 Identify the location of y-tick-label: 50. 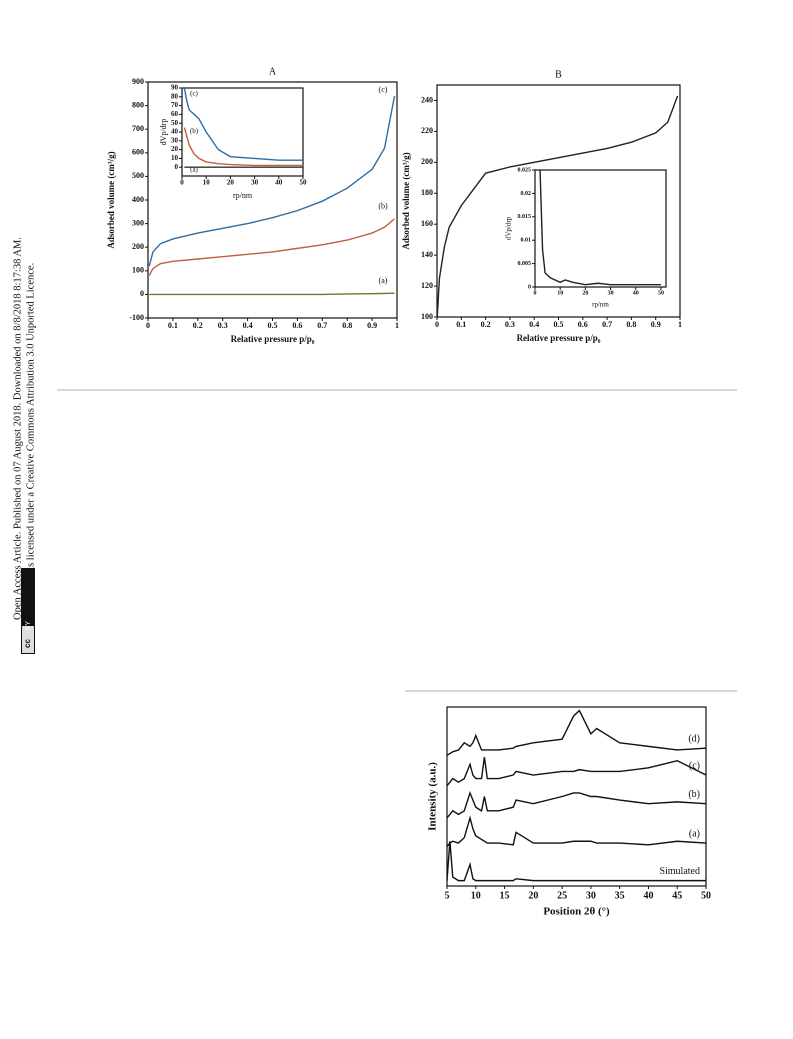
(175, 123).